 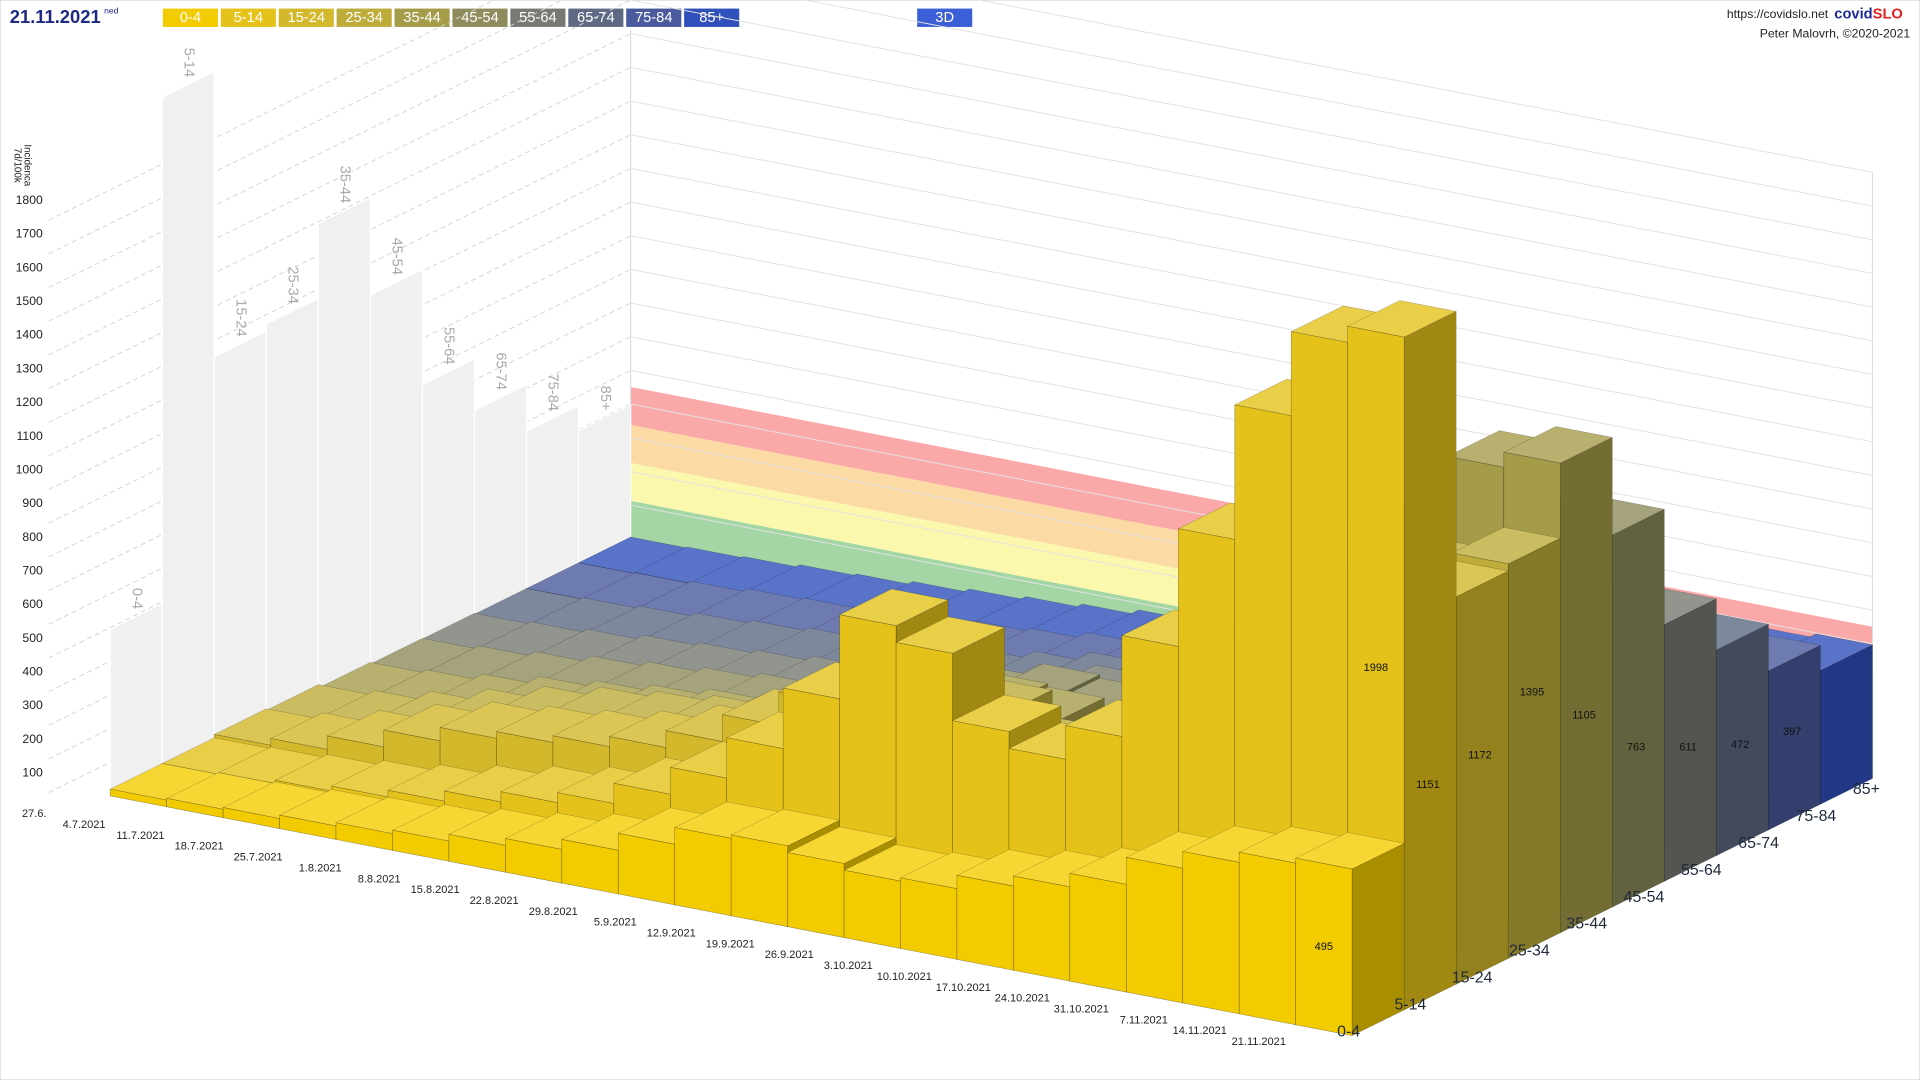 I want to click on value-label: 1395, so click(x=1532, y=692).